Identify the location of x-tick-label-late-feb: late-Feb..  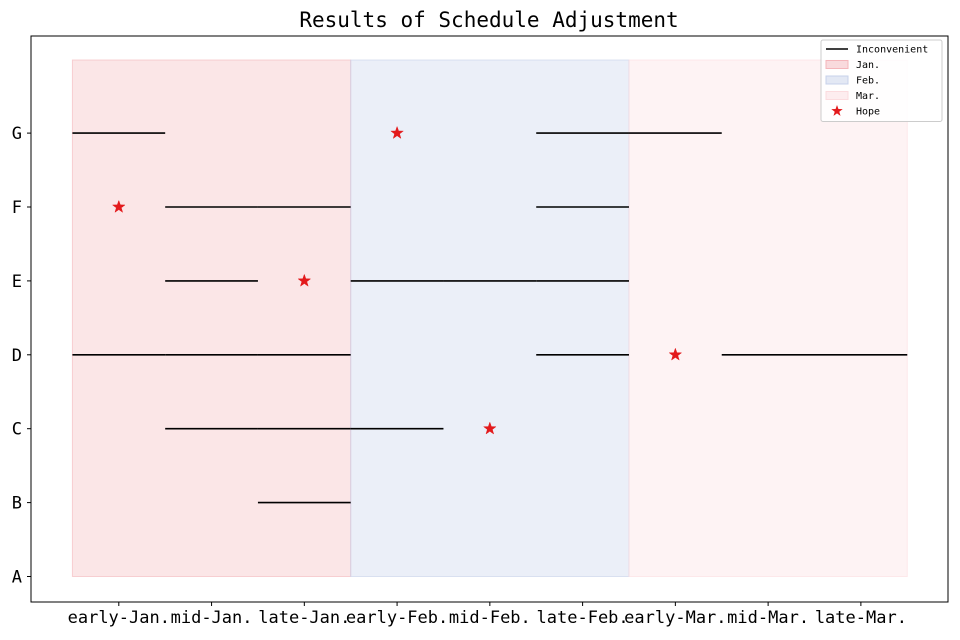
(583, 618).